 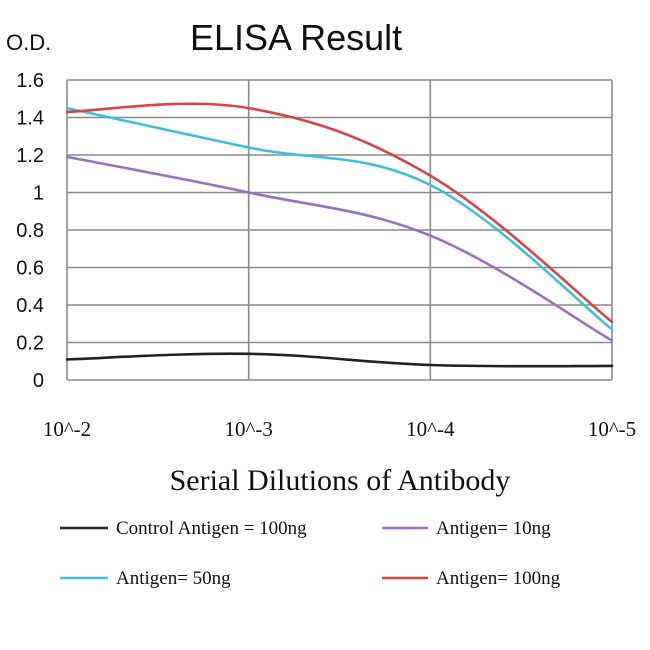 I want to click on legend-item: Antigen= 100ng, so click(x=471, y=578).